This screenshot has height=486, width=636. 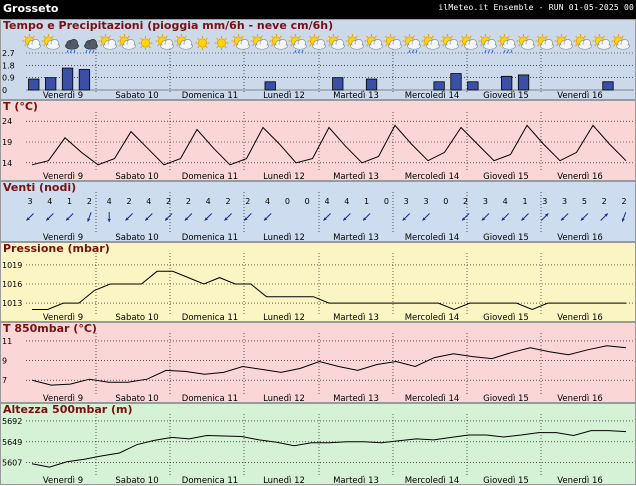 I want to click on precip-ytick: 0.9, so click(x=8, y=78).